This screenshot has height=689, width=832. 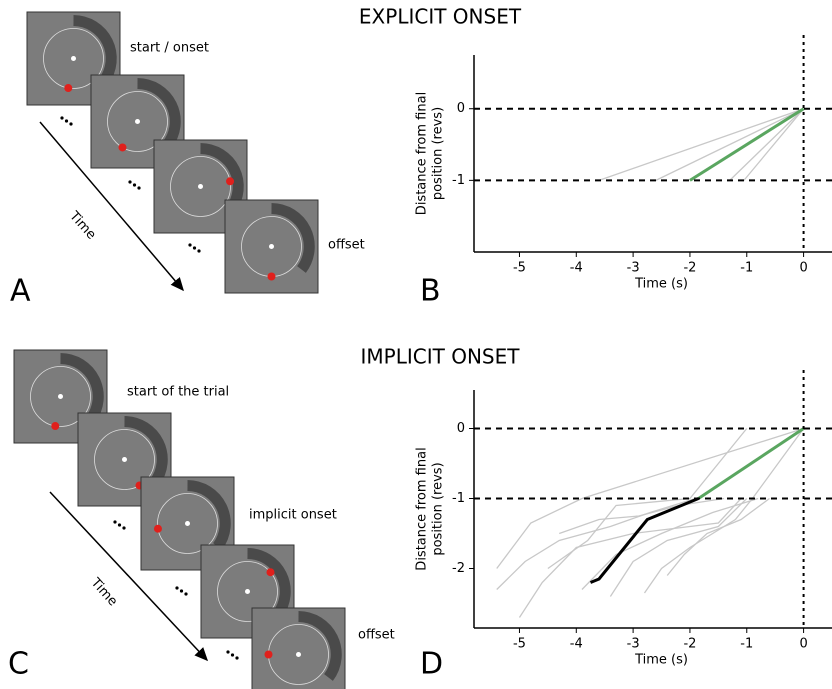 I want to click on y-tick-label: -1, so click(x=458, y=180).